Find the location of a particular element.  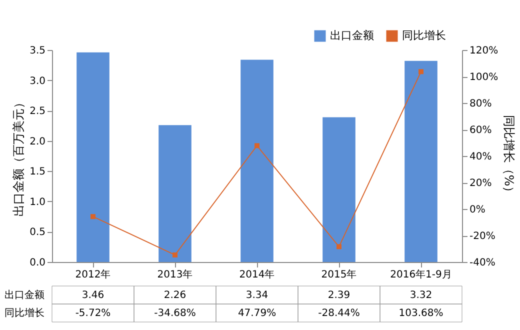

data-label: 2.26 is located at coordinates (175, 295).